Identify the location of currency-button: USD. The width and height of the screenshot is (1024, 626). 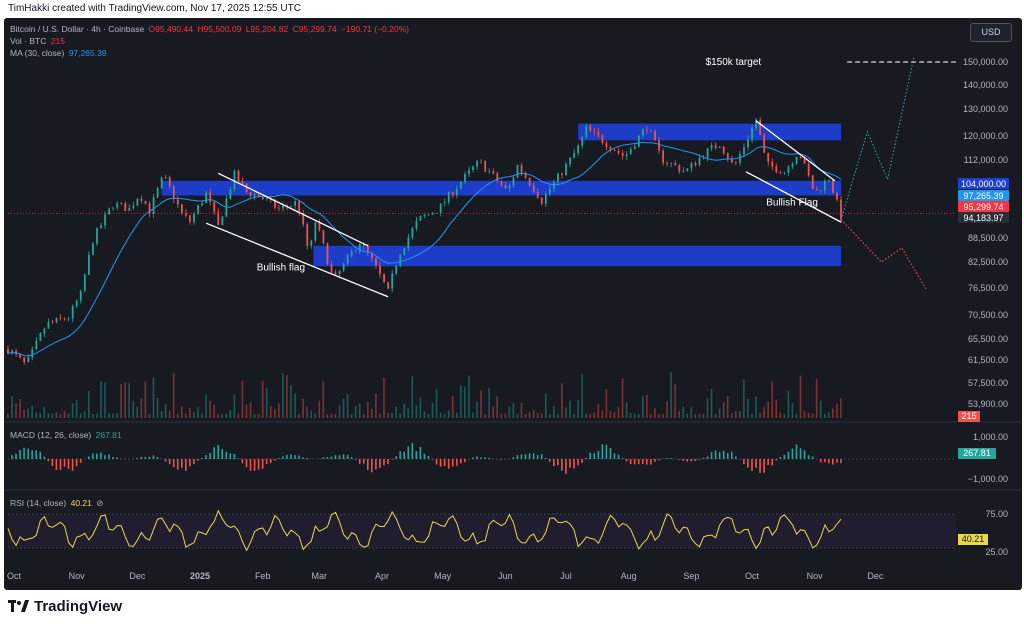
(991, 32).